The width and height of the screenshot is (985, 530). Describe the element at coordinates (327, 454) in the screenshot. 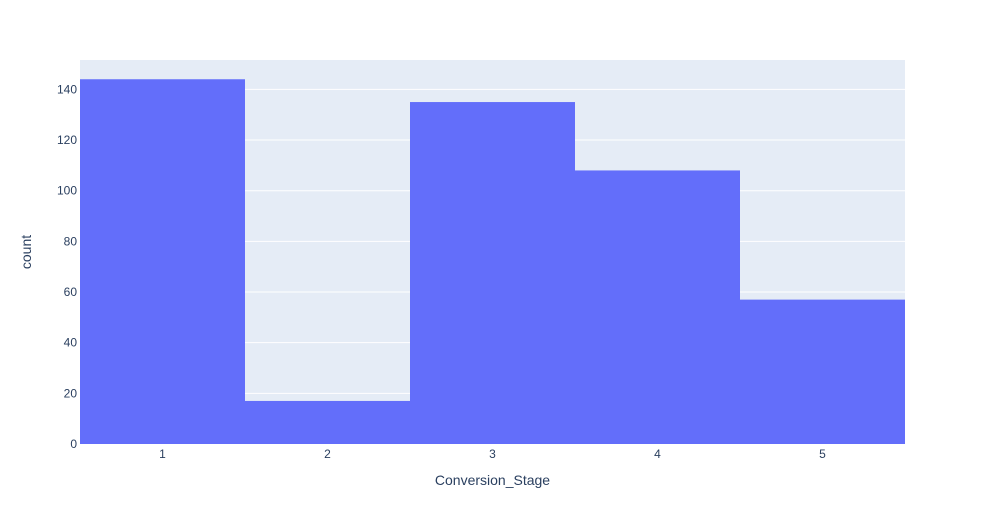

I see `x-tick-label: 2` at that location.